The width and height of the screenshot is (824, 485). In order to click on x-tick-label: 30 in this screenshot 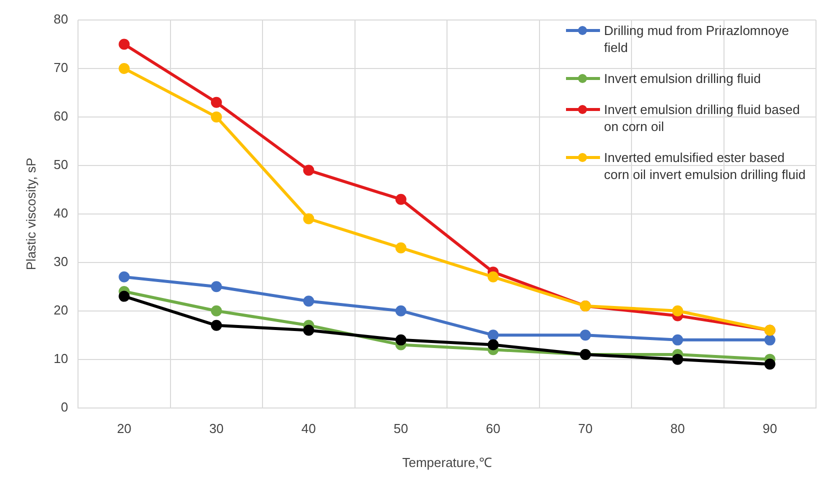, I will do `click(216, 428)`.